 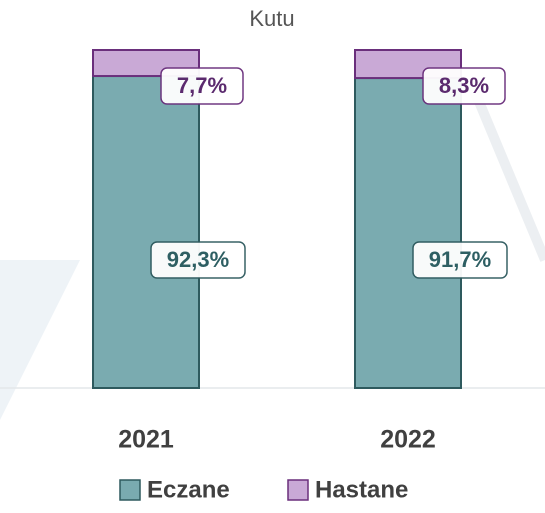 I want to click on value-label: 91,7%, so click(x=460, y=259).